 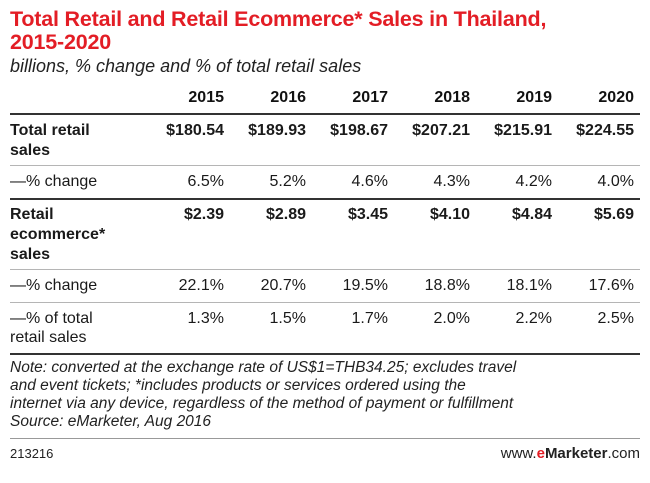 I want to click on table-cell: 1.3%, so click(x=205, y=318).